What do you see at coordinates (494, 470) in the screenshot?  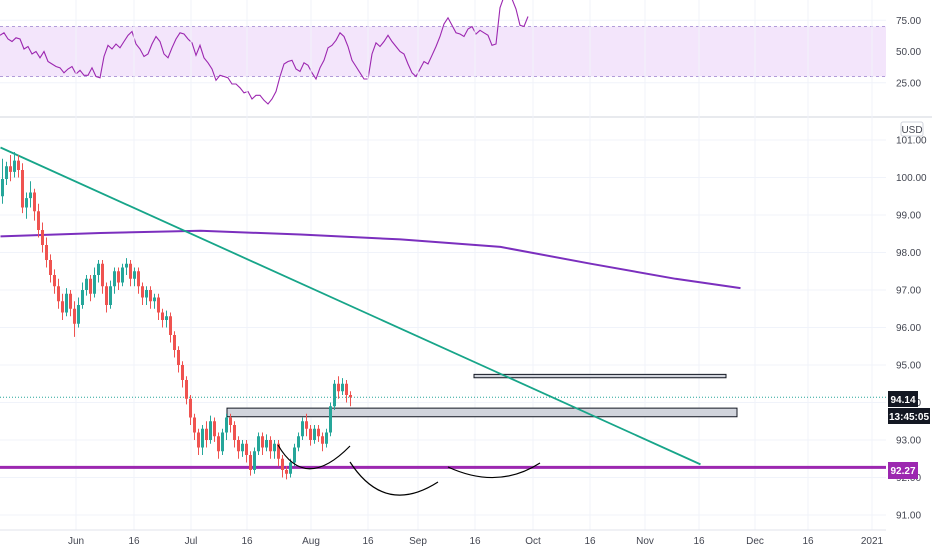 I see `right-shoulder-arc` at bounding box center [494, 470].